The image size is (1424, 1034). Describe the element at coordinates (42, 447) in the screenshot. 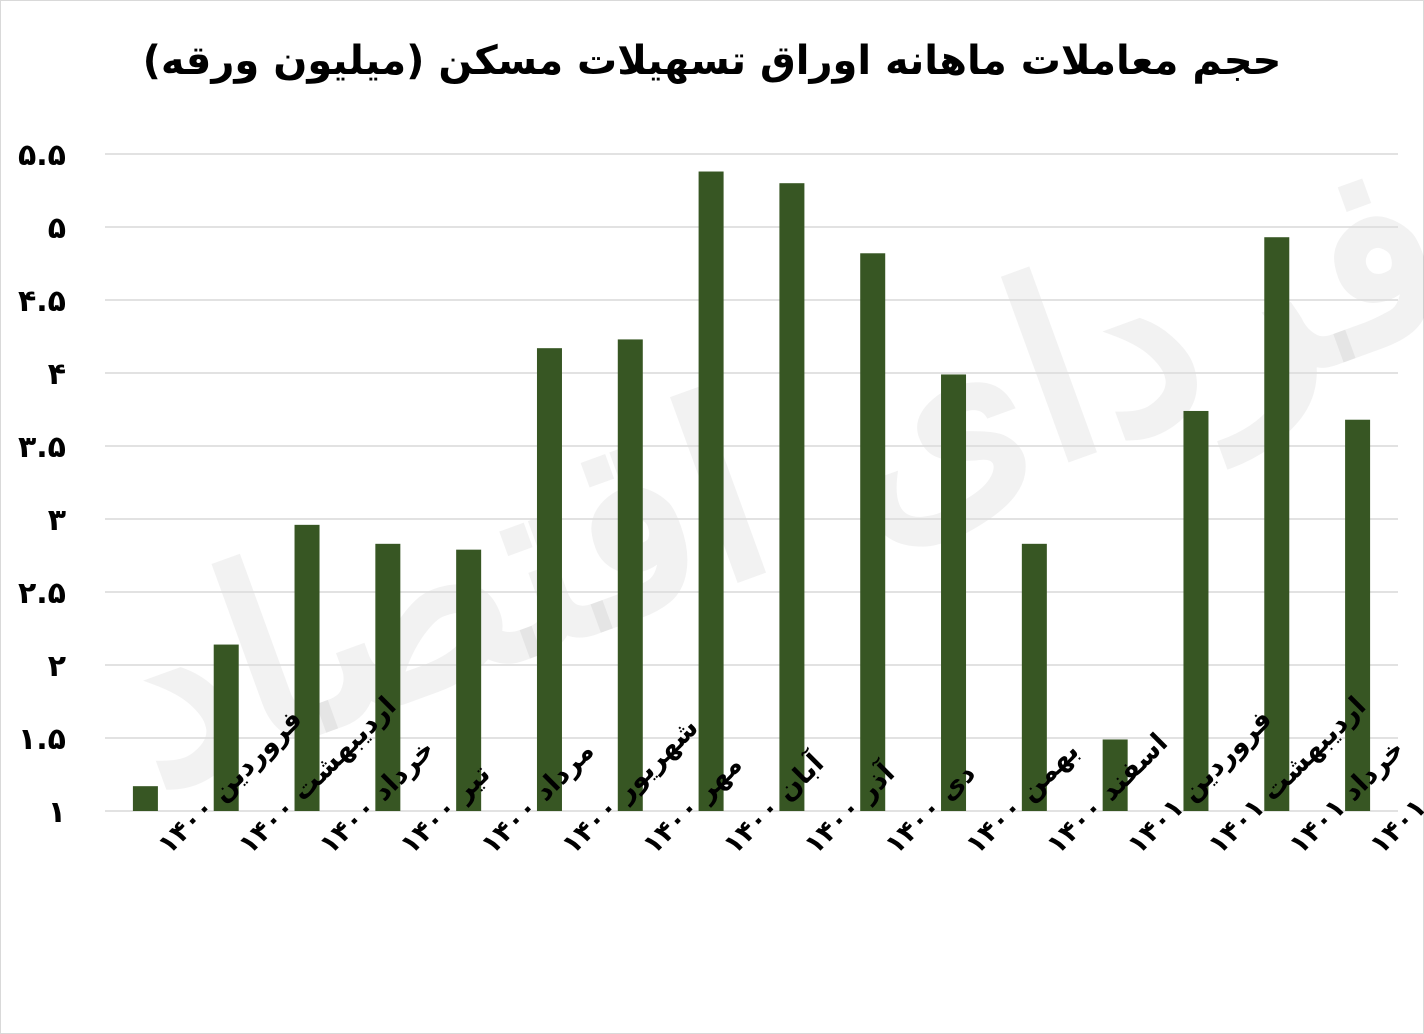

I see `y-tick-label: ۳.۵` at that location.